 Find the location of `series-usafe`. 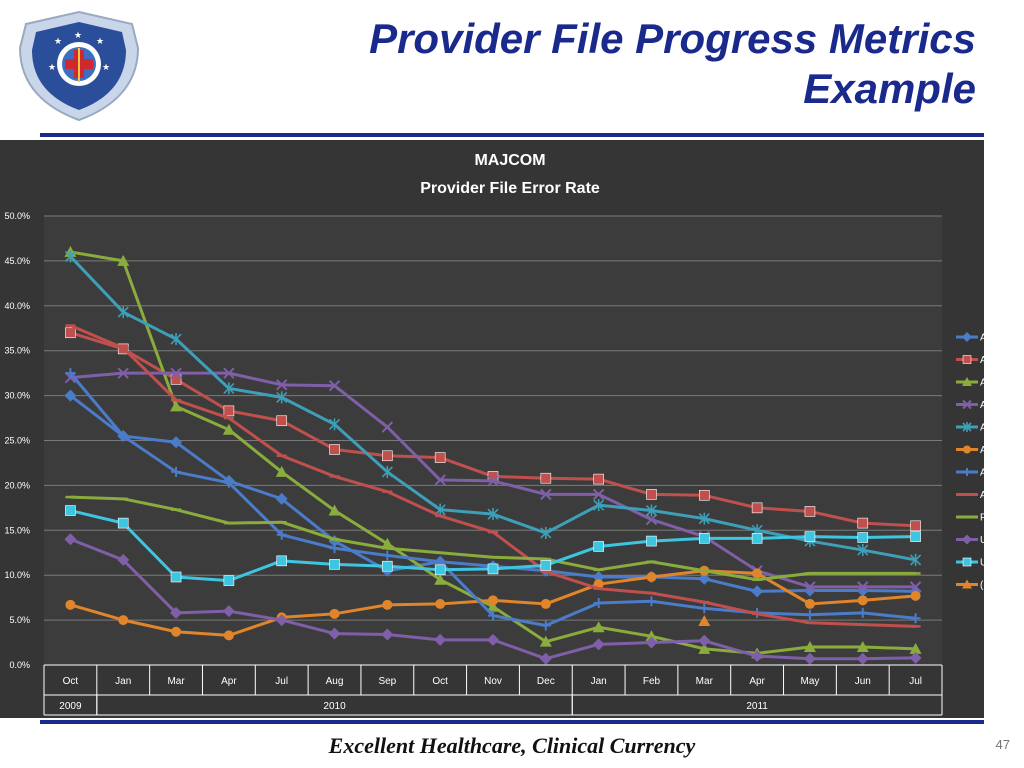

series-usafe is located at coordinates (493, 545).